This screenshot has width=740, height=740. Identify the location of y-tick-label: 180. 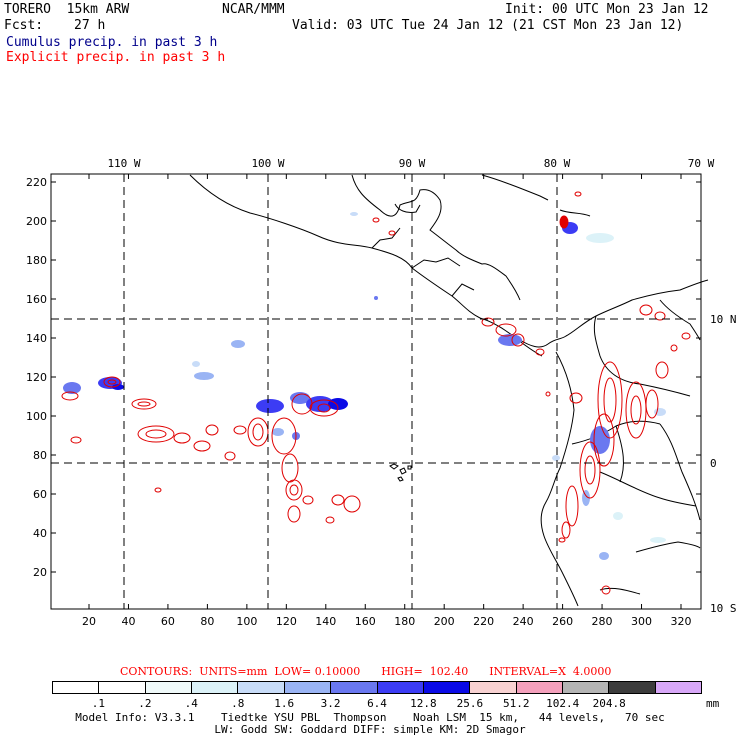
(36, 260).